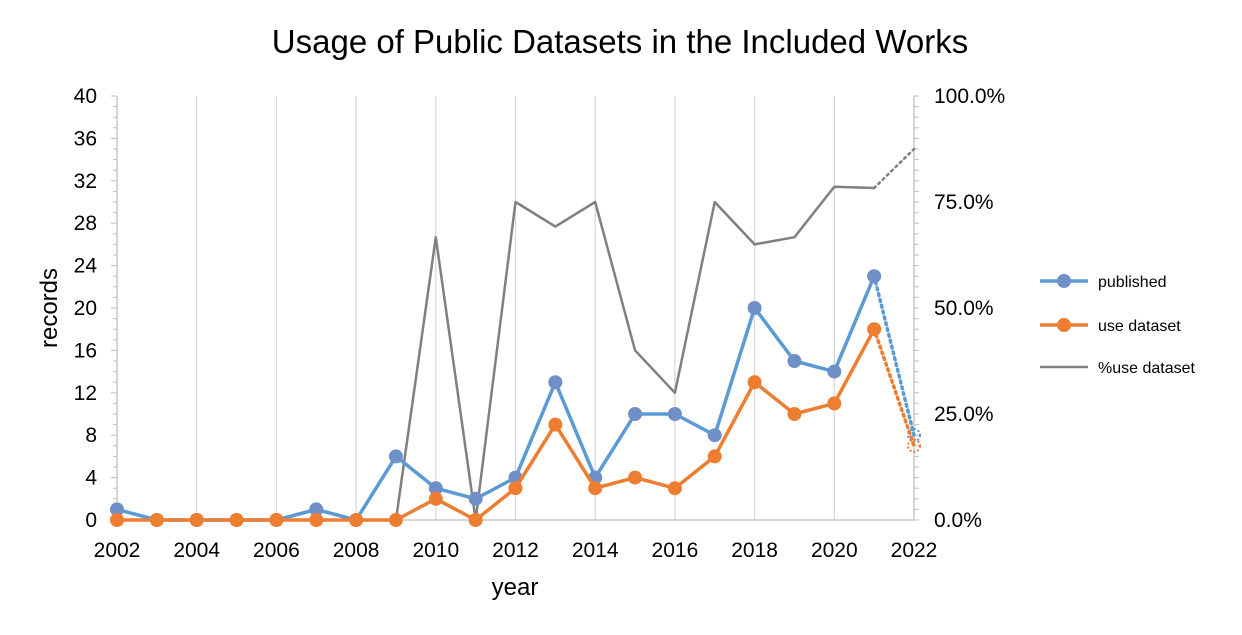  I want to click on x-tick-label: 2018, so click(754, 550).